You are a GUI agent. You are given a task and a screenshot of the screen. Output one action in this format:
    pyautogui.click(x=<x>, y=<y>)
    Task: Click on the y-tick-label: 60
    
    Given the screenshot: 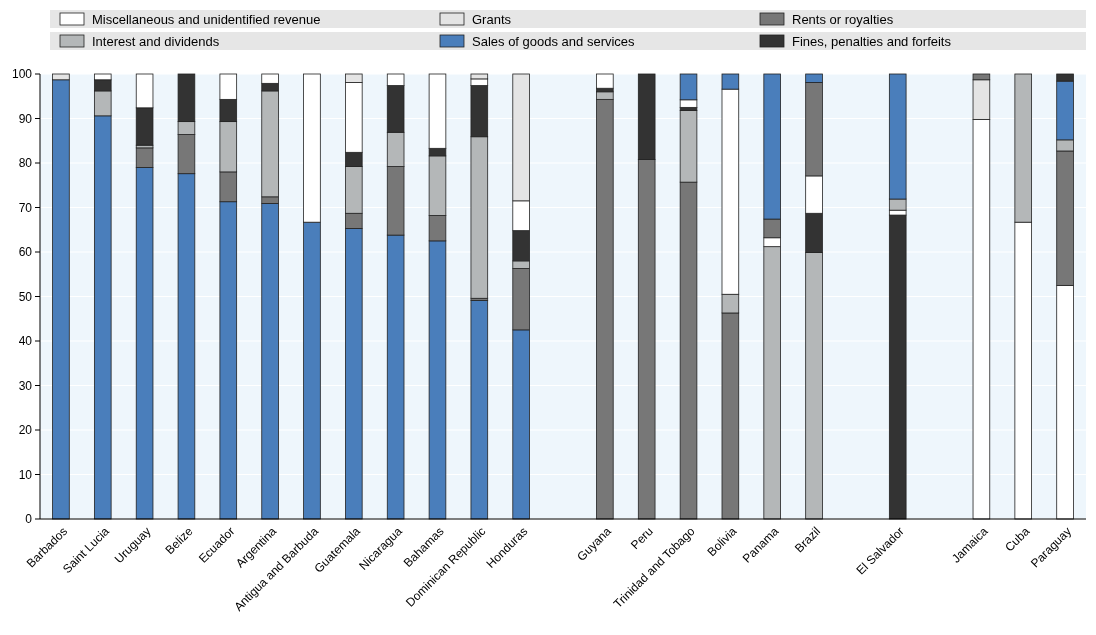 What is the action you would take?
    pyautogui.click(x=25, y=252)
    